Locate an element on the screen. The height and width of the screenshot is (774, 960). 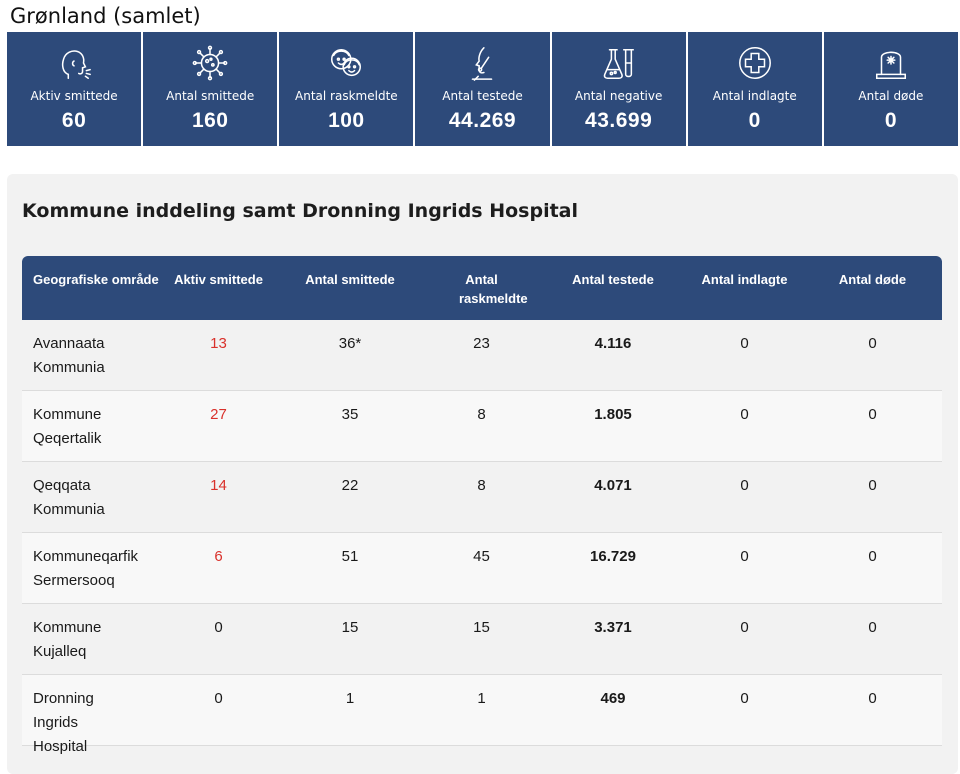
stat-deaths: Antal døde 0 is located at coordinates (891, 89).